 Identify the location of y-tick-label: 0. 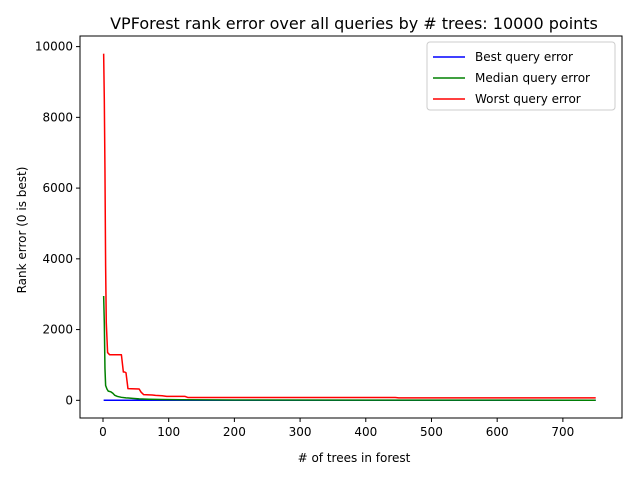
(69, 400).